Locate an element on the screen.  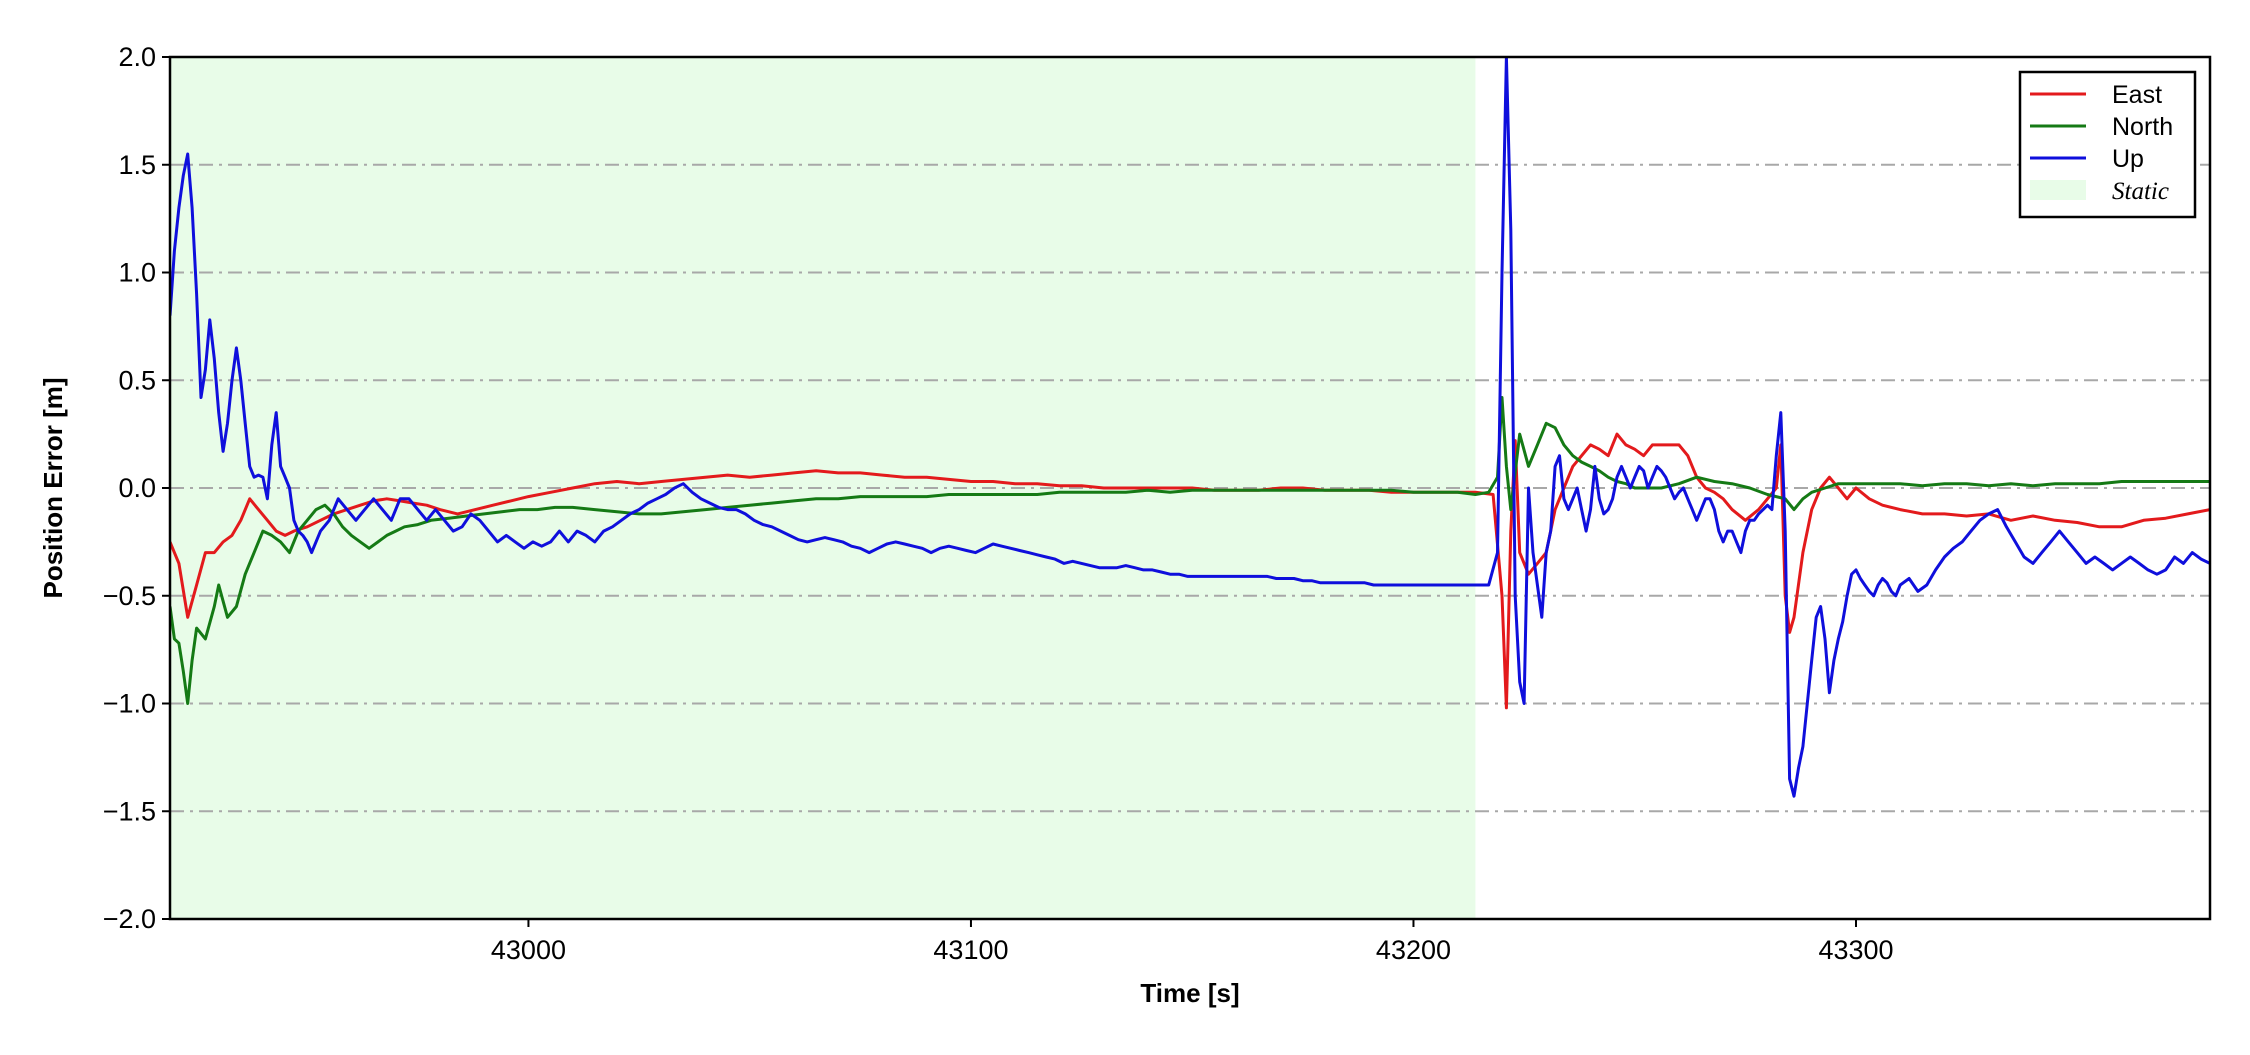
legend-label-east: East is located at coordinates (2137, 95).